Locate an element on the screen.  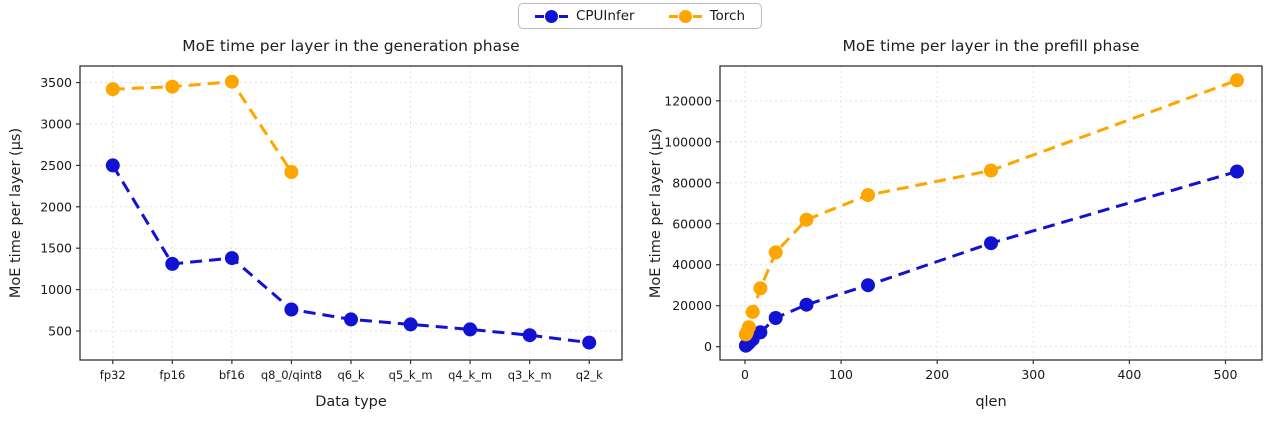
y-tick-label: 100000 is located at coordinates (688, 141).